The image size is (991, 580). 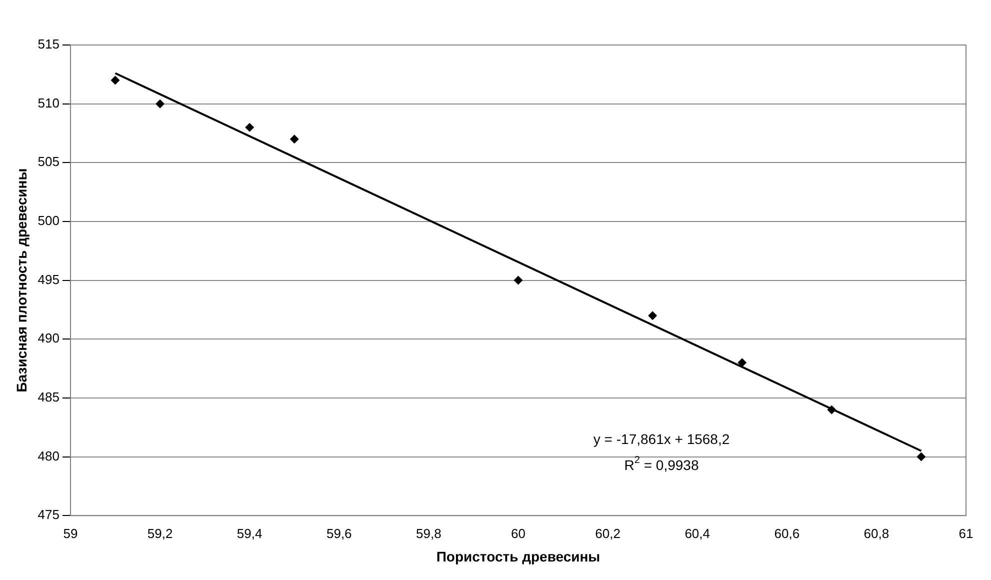 I want to click on y-tick-label: 475, so click(x=49, y=514).